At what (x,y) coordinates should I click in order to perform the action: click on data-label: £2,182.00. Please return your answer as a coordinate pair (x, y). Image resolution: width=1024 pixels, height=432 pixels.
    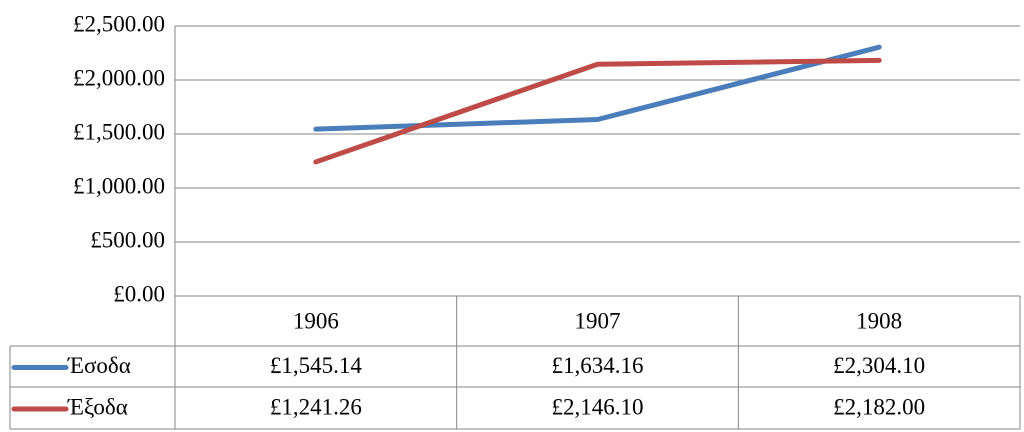
    Looking at the image, I should click on (879, 406).